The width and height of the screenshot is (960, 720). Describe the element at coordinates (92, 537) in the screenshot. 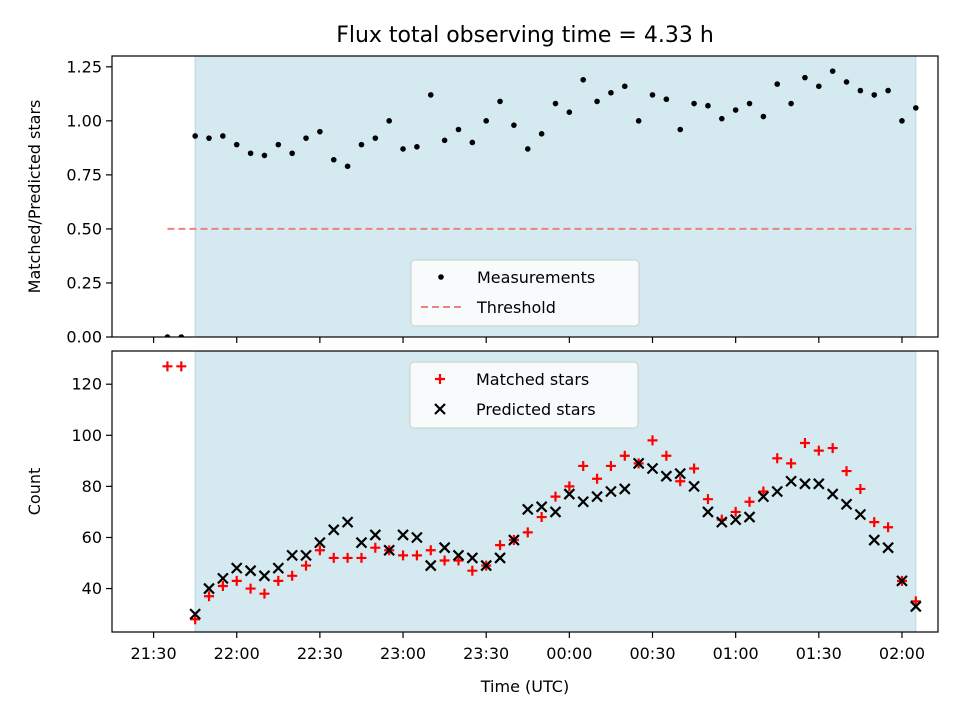

I see `y-tick-label: 60` at that location.